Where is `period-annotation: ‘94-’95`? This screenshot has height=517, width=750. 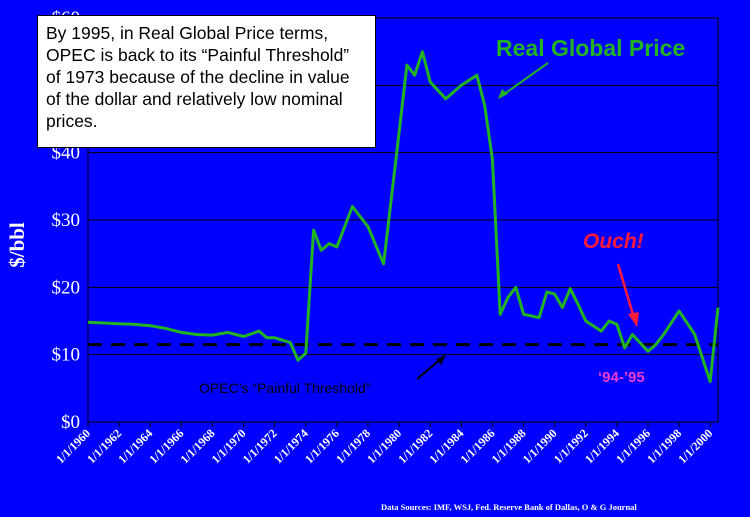
period-annotation: ‘94-’95 is located at coordinates (621, 377).